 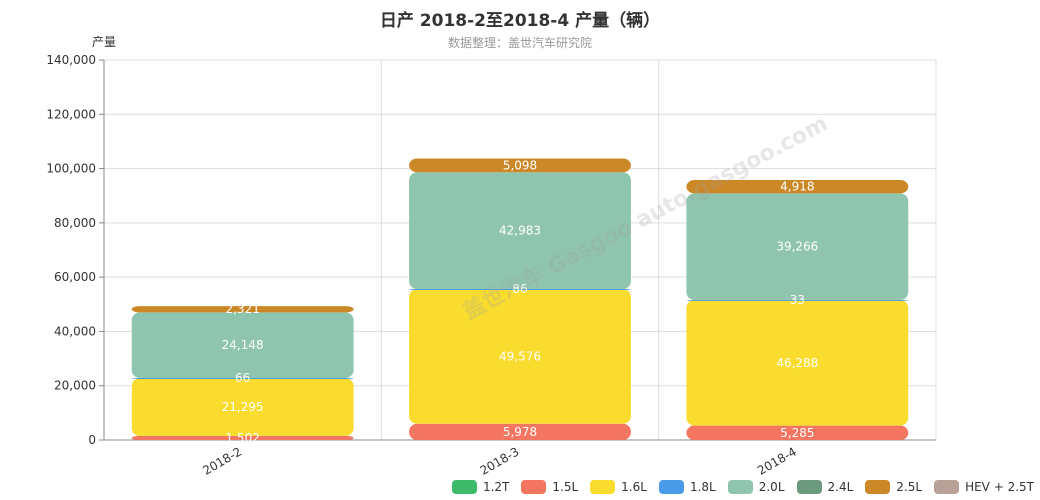 I want to click on bar-data-label: 42,983, so click(x=520, y=231).